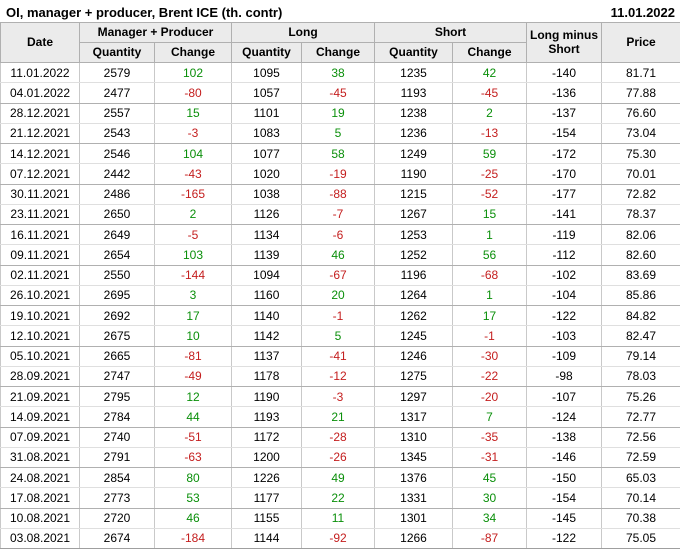  Describe the element at coordinates (40, 235) in the screenshot. I see `date-cell: 16.11.2021` at that location.